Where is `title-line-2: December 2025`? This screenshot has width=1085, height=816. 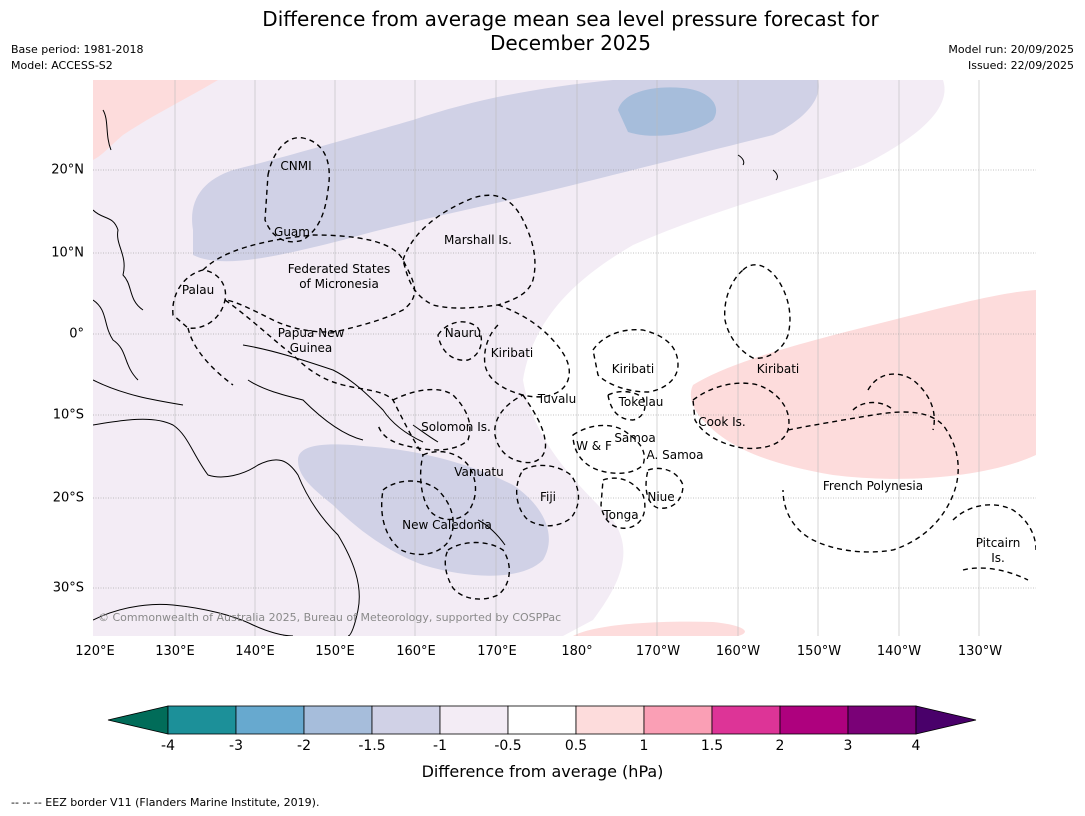 title-line-2: December 2025 is located at coordinates (570, 43).